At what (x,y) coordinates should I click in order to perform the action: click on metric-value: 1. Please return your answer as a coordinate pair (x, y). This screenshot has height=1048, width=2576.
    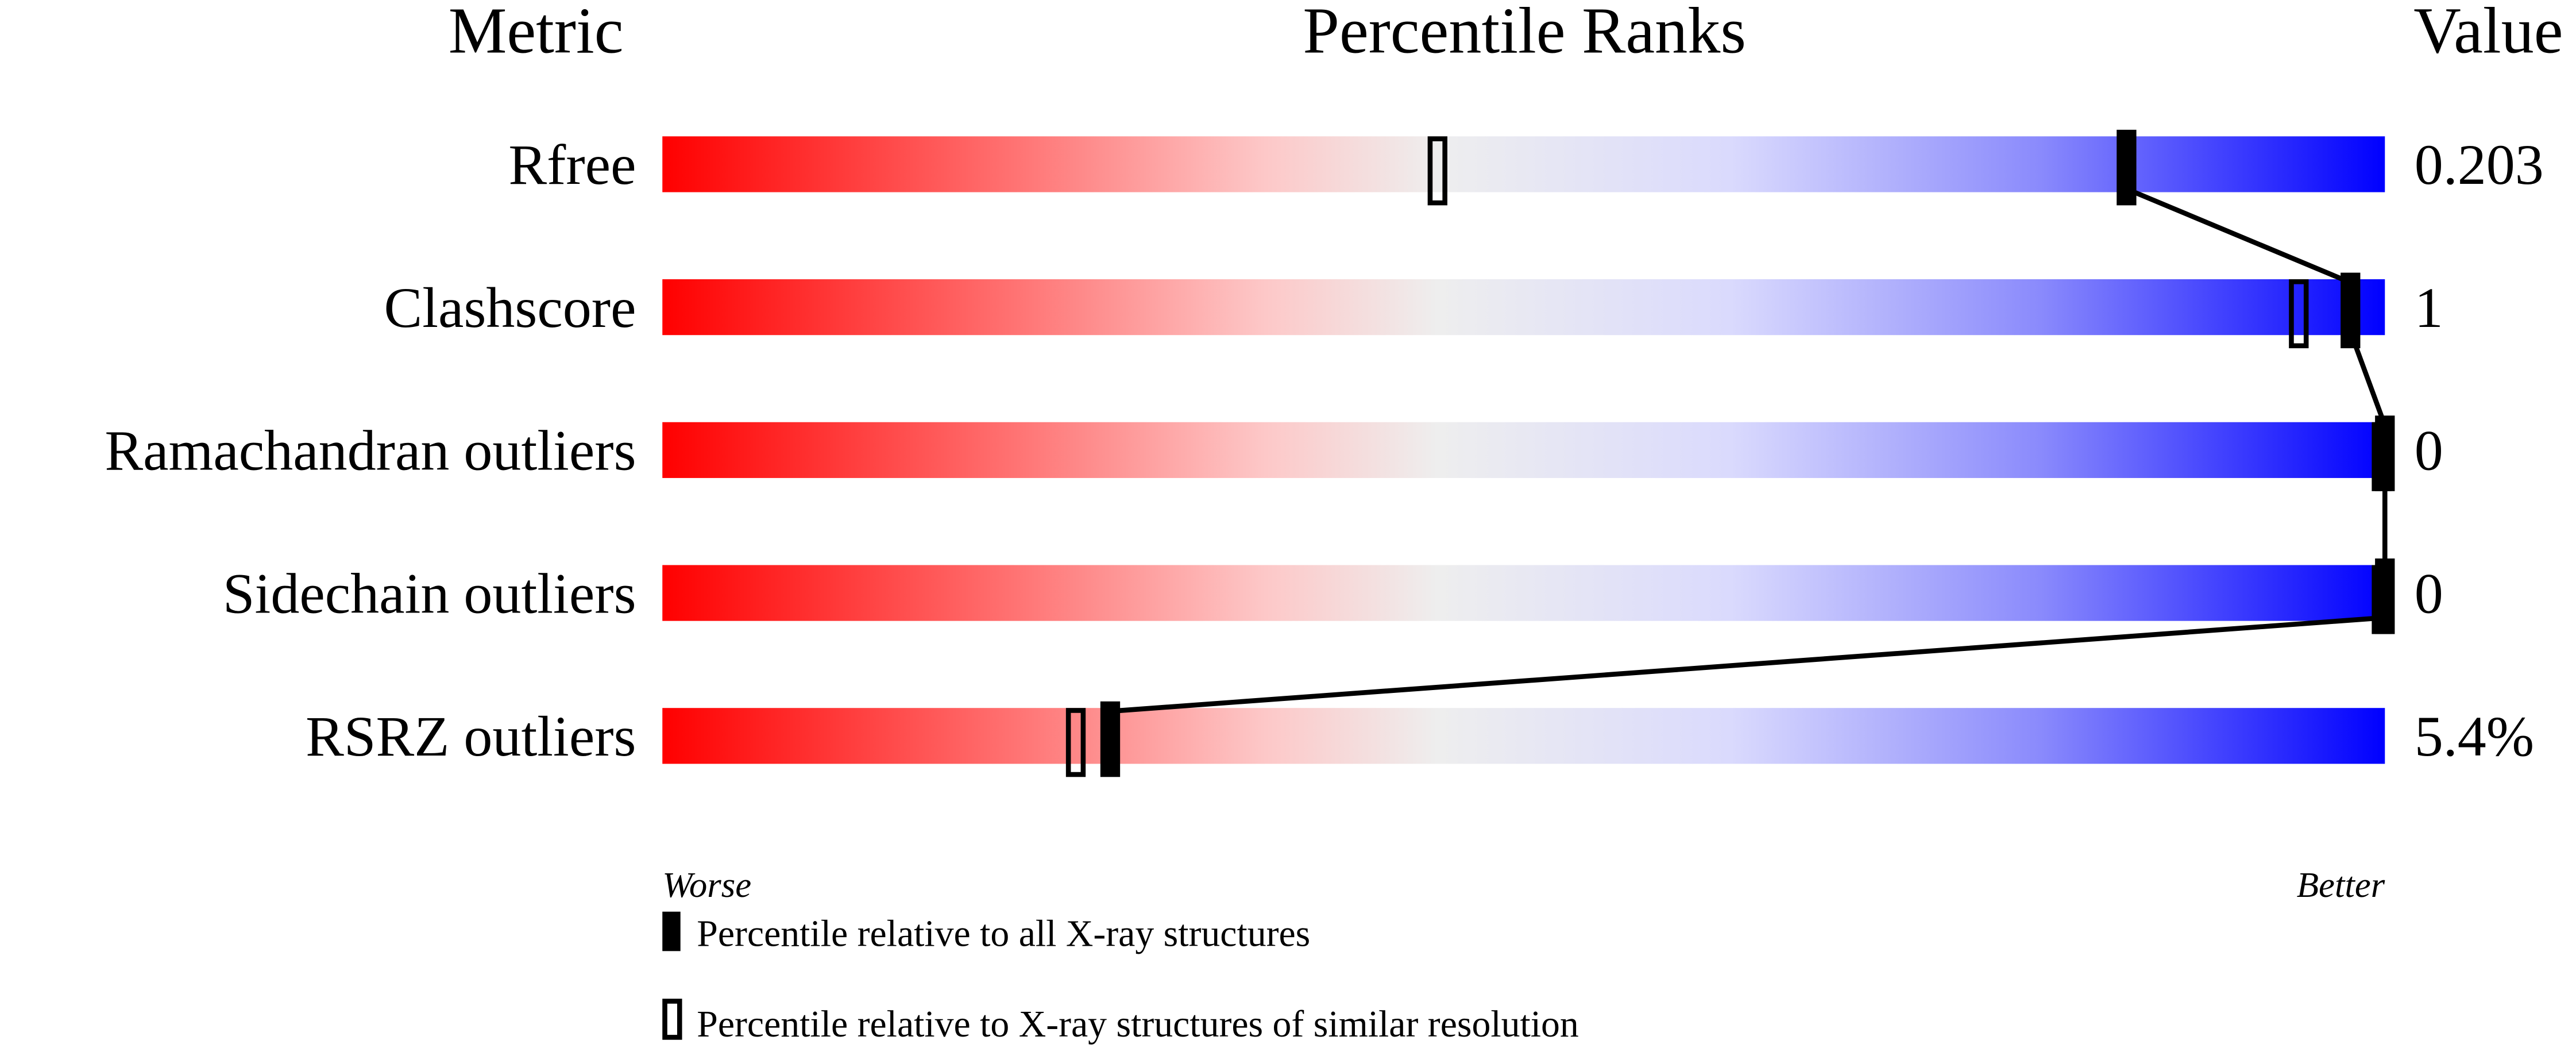
    Looking at the image, I should click on (2429, 308).